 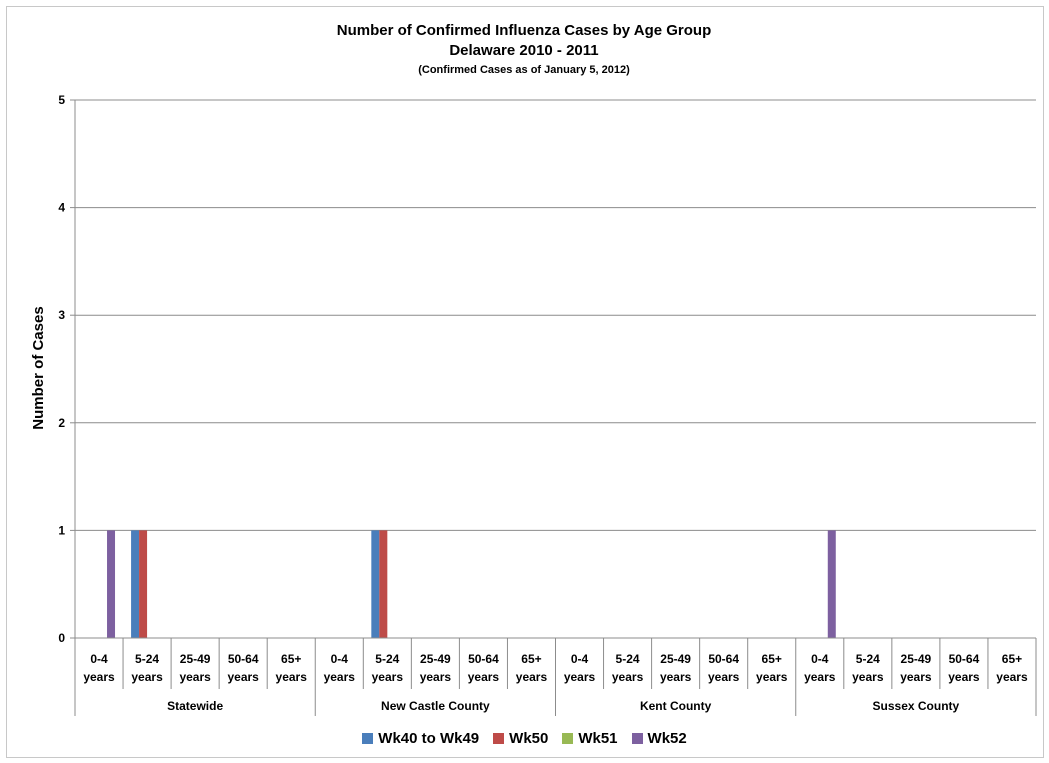 I want to click on legend-label: Wk50, so click(x=529, y=738).